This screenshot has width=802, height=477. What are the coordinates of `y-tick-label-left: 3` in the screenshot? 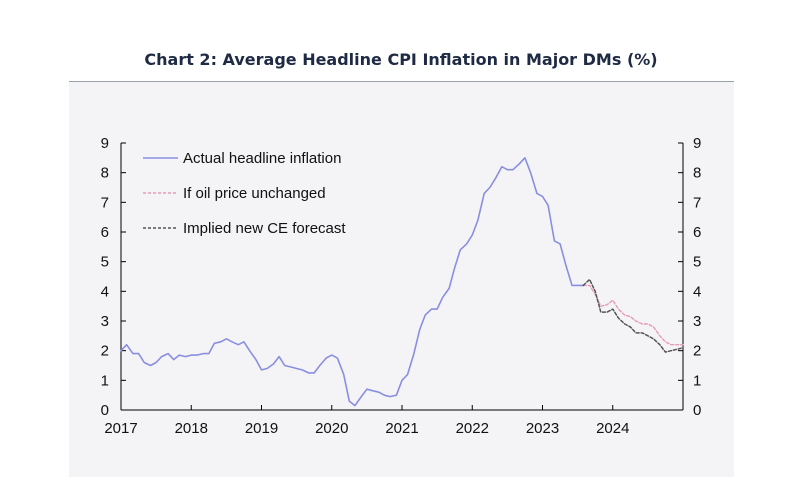 It's located at (105, 321).